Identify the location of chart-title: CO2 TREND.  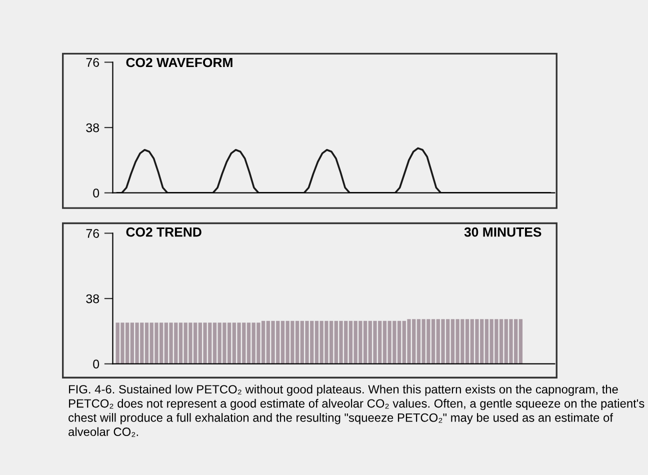
(164, 232).